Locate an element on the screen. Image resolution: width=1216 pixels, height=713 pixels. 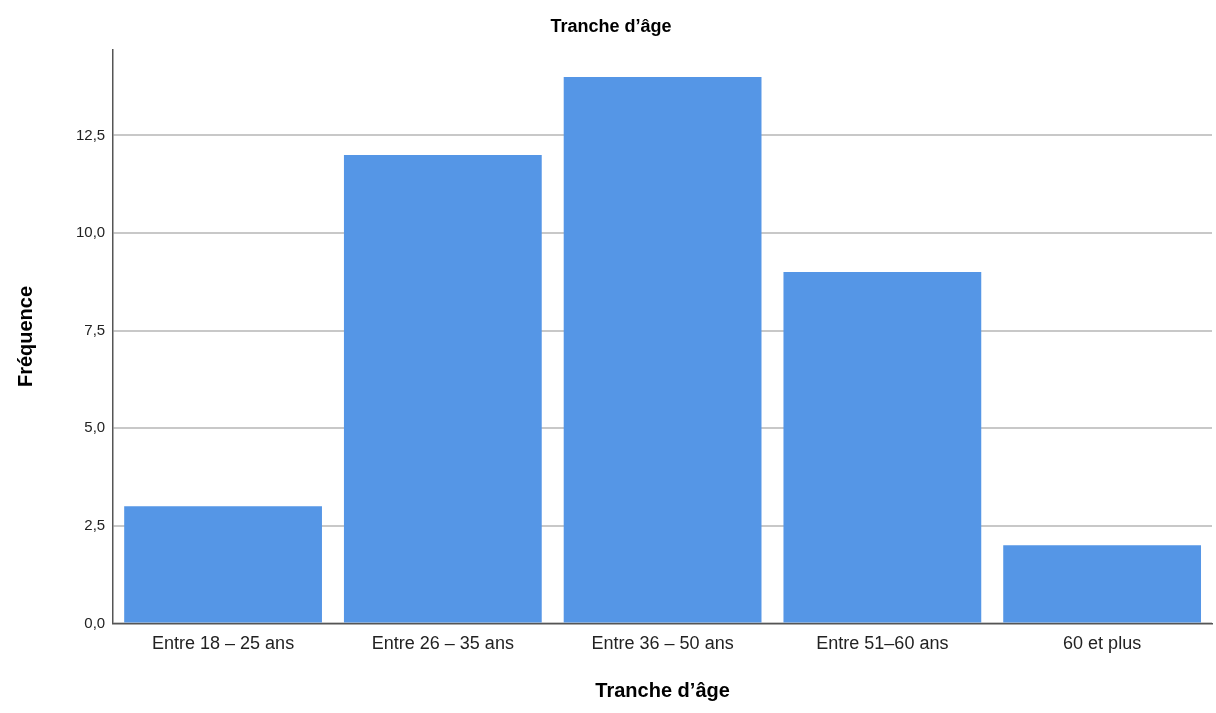
x-tick-label: Entre 51–60 ans is located at coordinates (882, 643).